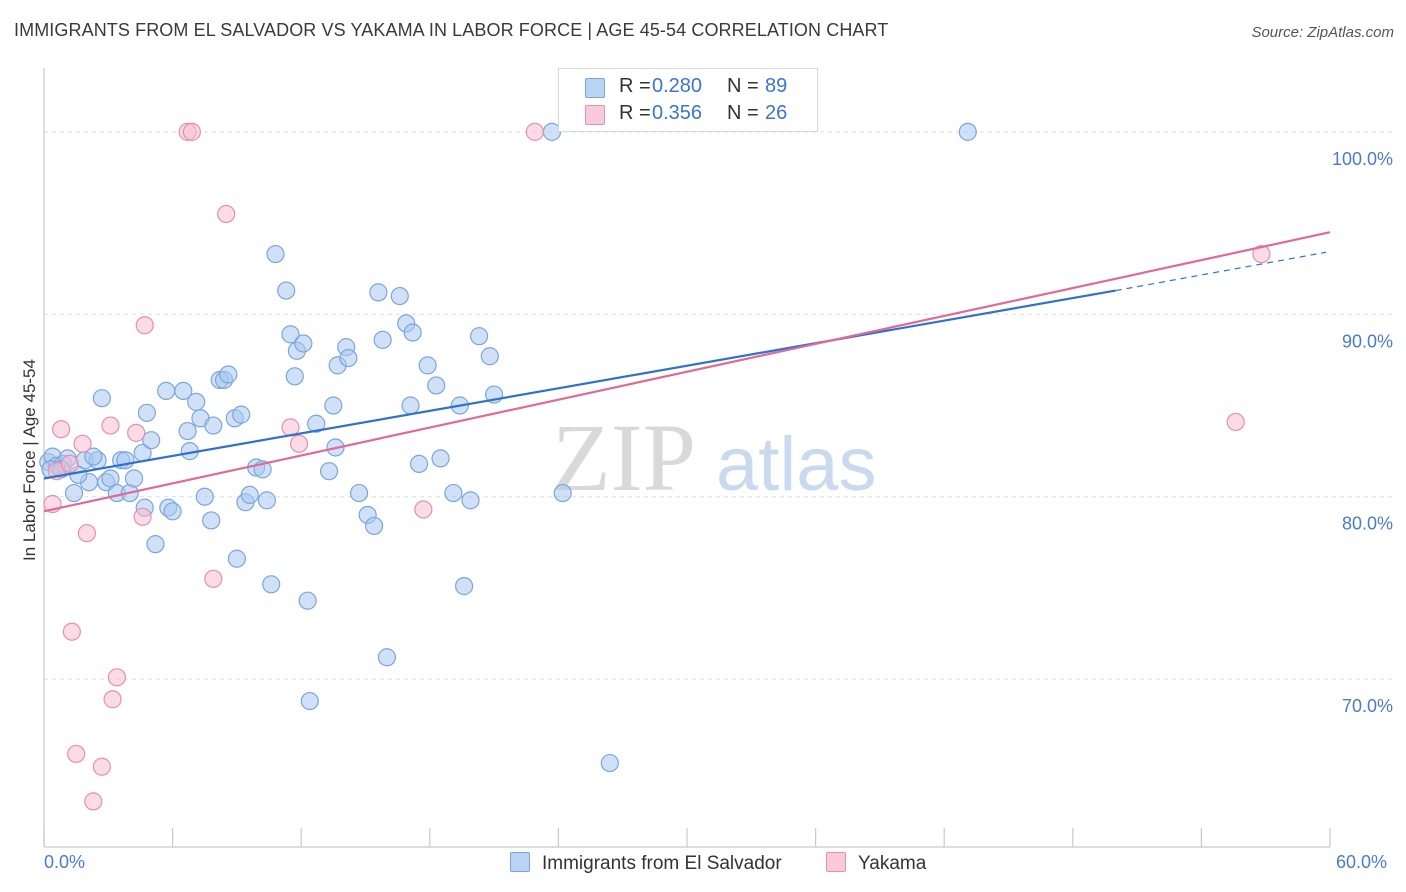  What do you see at coordinates (1221, 271) in the screenshot?
I see `trend-line-el-salvador-projection` at bounding box center [1221, 271].